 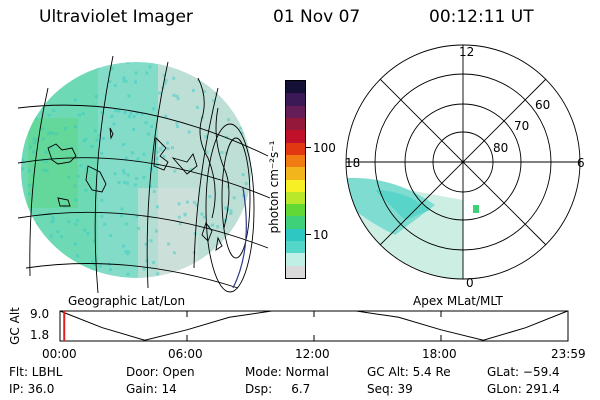 What do you see at coordinates (458, 301) in the screenshot?
I see `magnetic-caption: Apex MLat/MLT` at bounding box center [458, 301].